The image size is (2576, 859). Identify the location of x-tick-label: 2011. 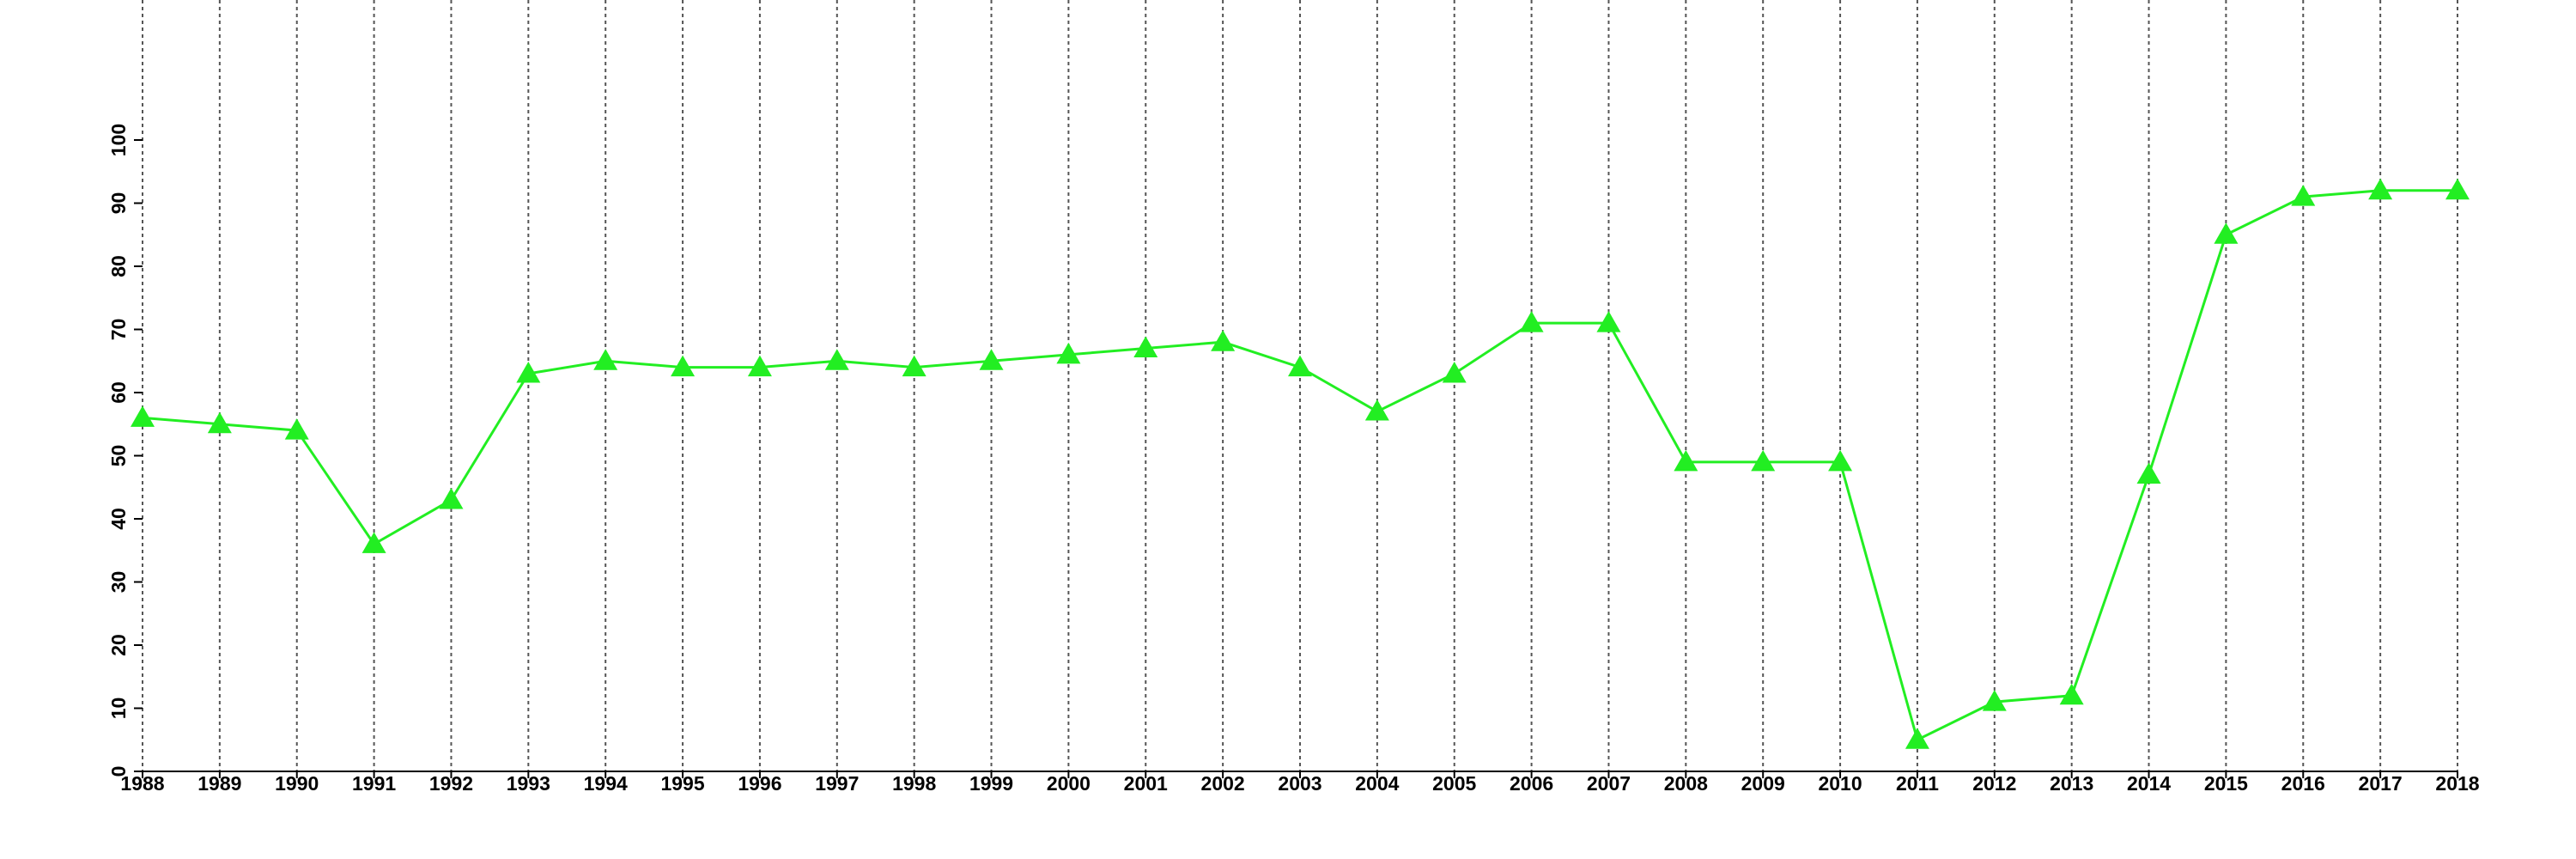
(1917, 783).